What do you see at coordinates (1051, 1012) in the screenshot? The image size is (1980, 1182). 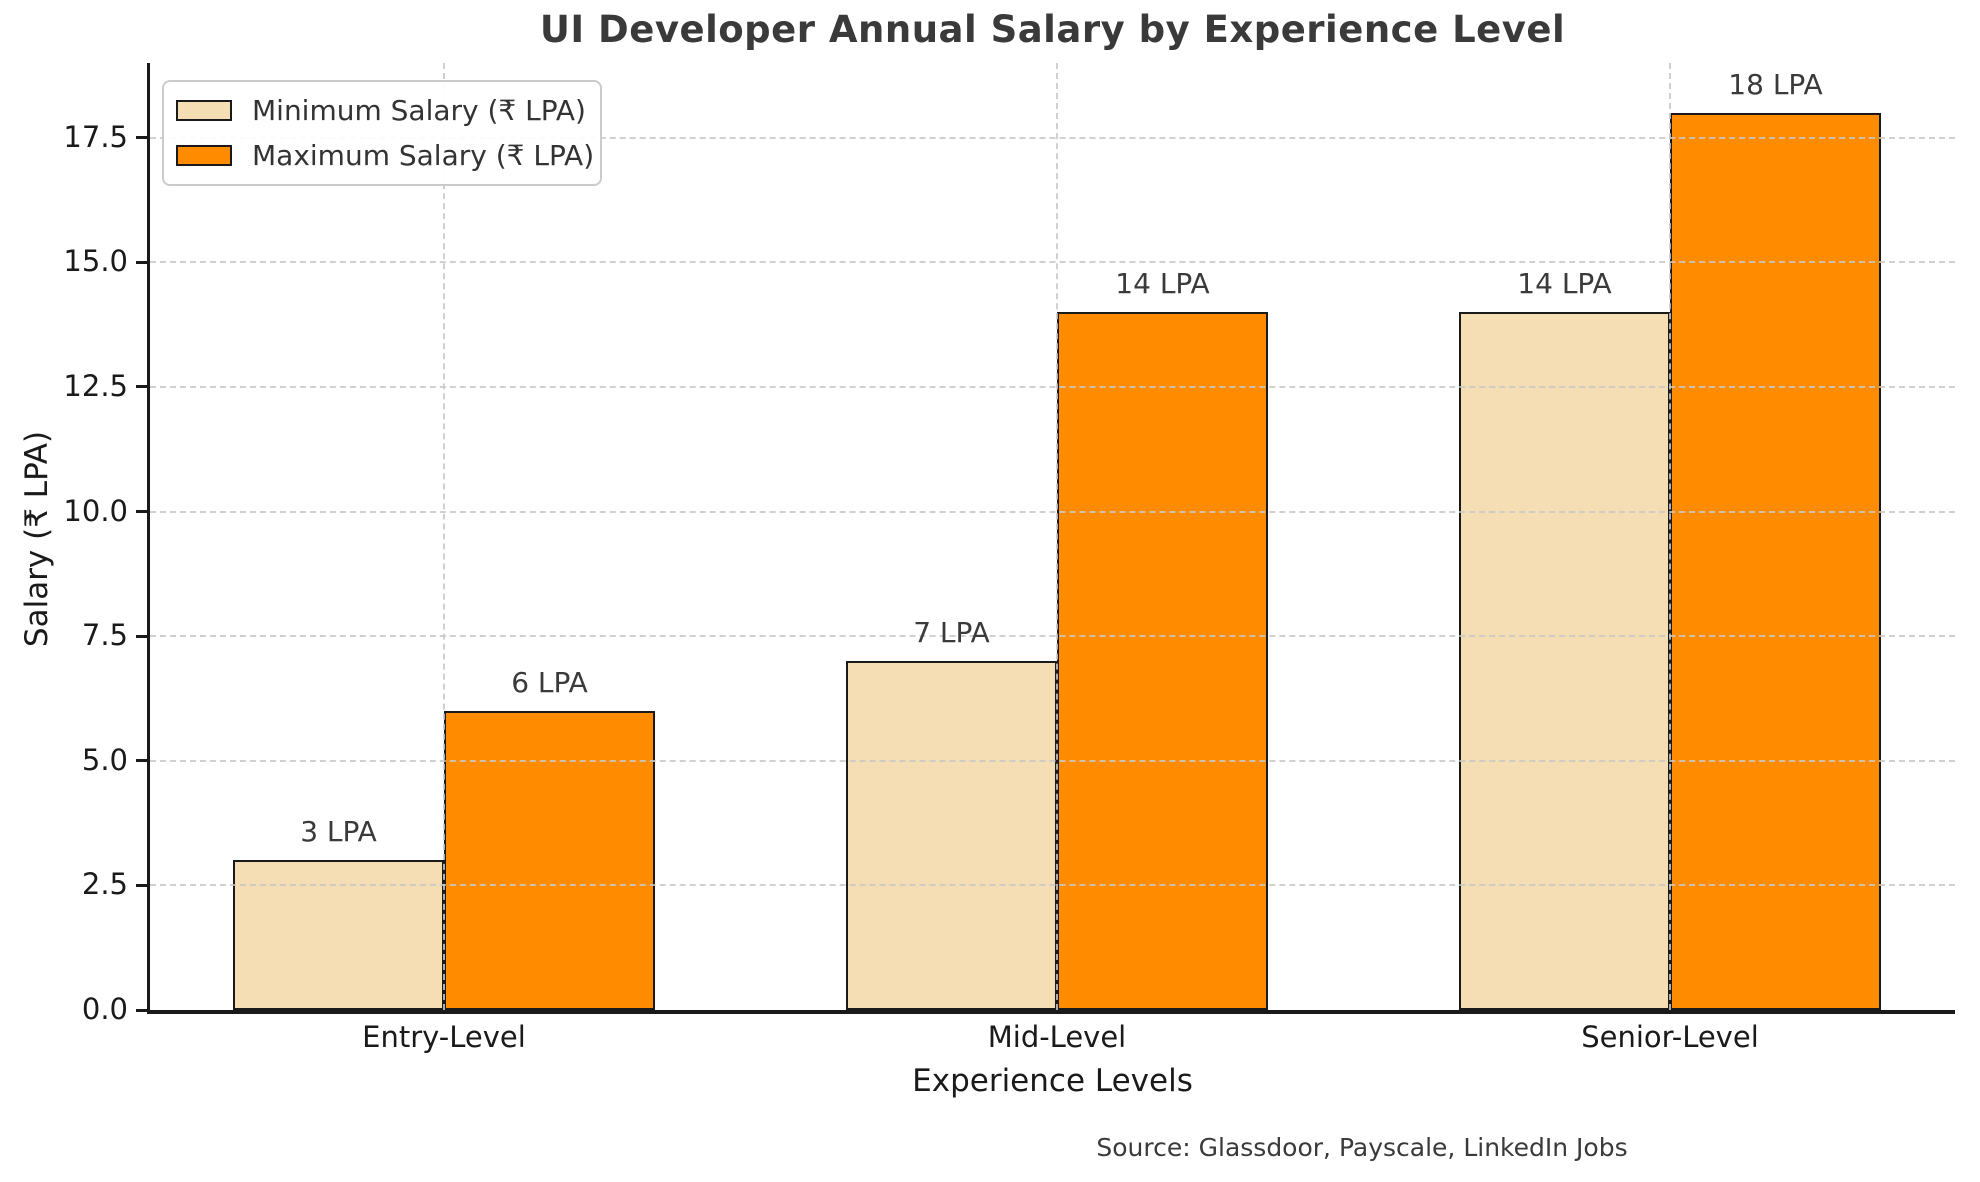 I see `x-axis-spine` at bounding box center [1051, 1012].